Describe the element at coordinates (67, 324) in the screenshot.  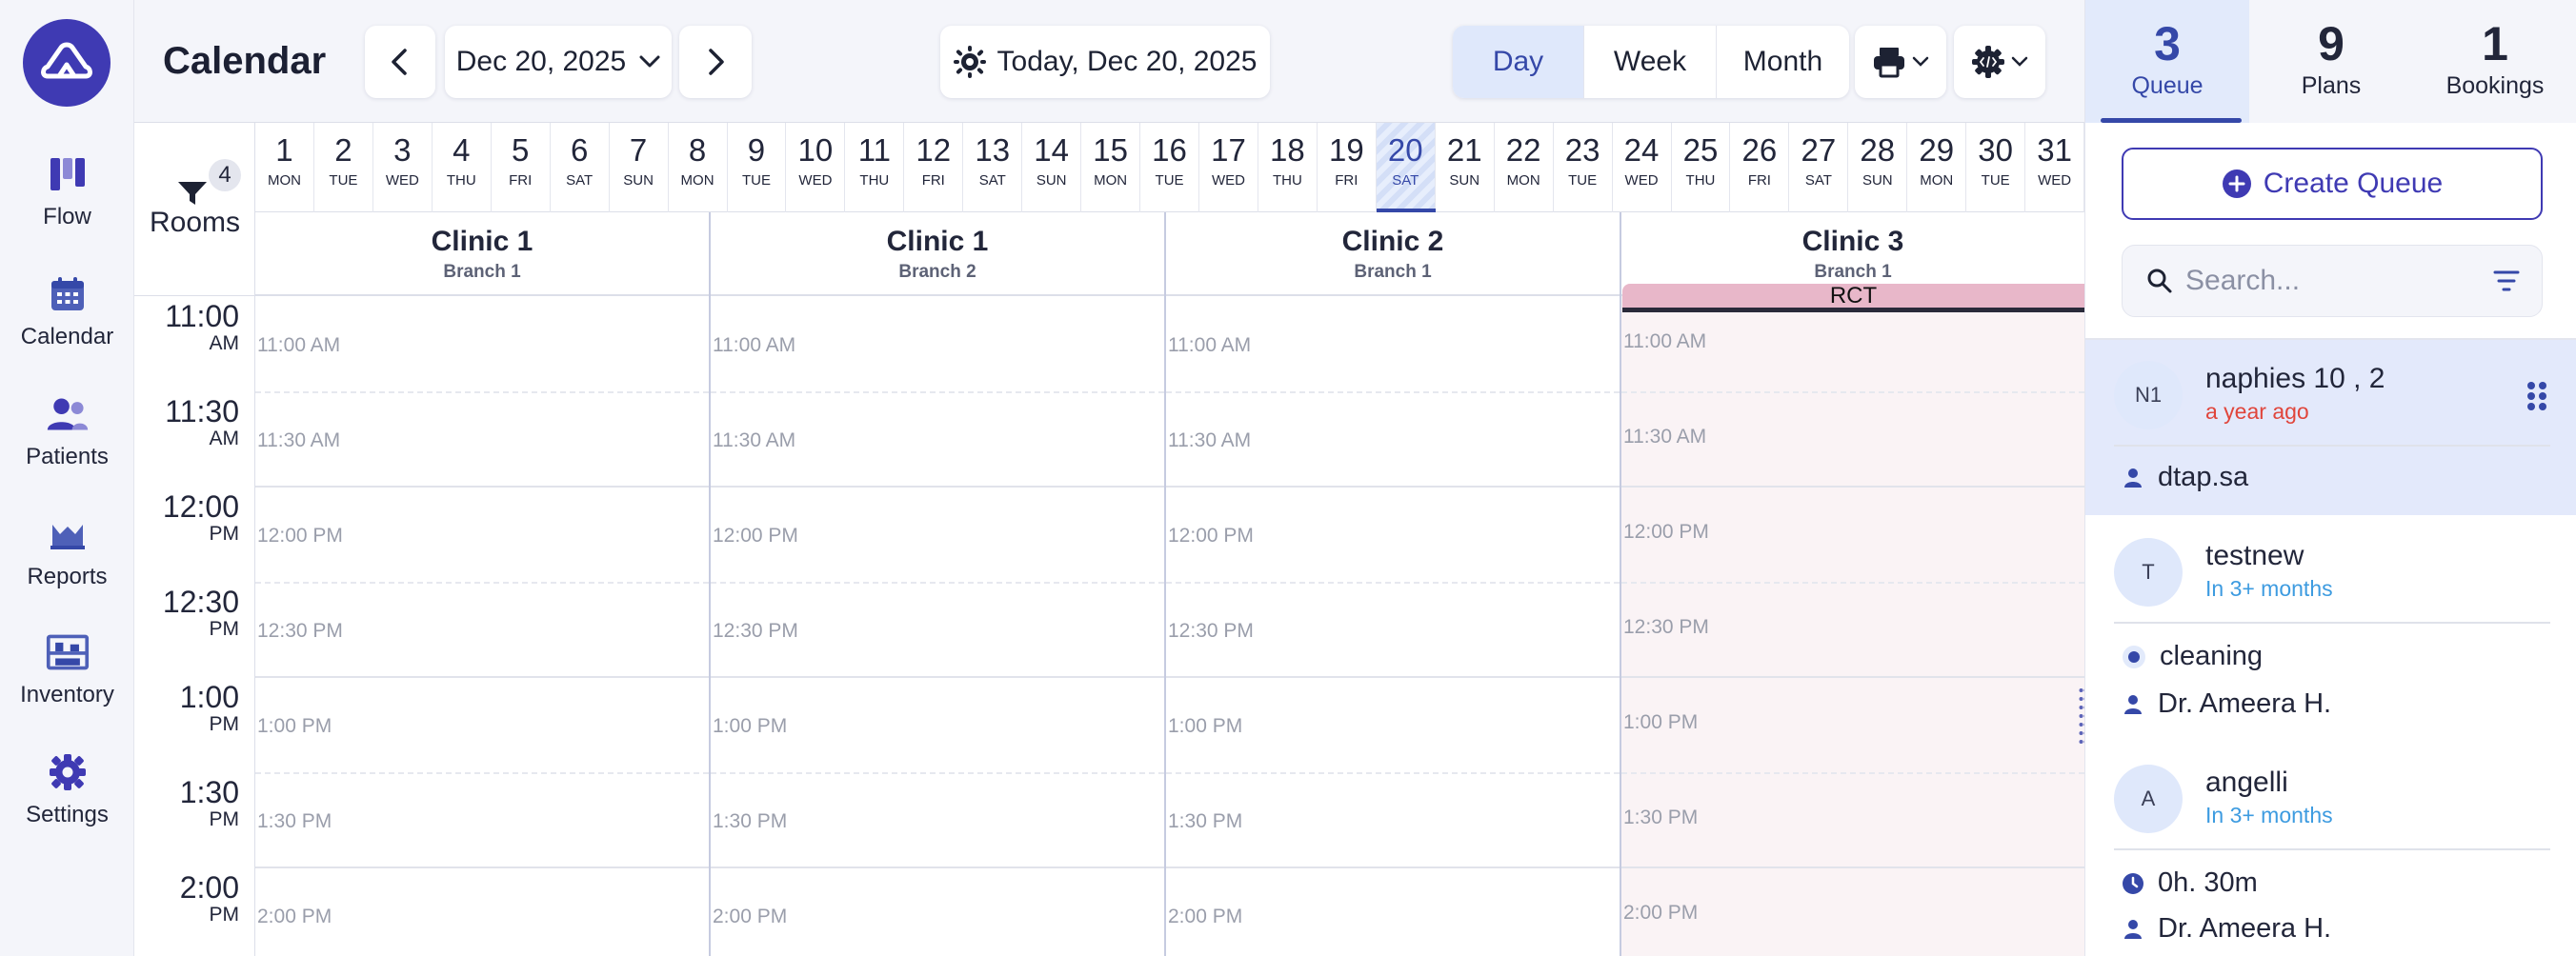
I see `nav-calendar: Calendar` at that location.